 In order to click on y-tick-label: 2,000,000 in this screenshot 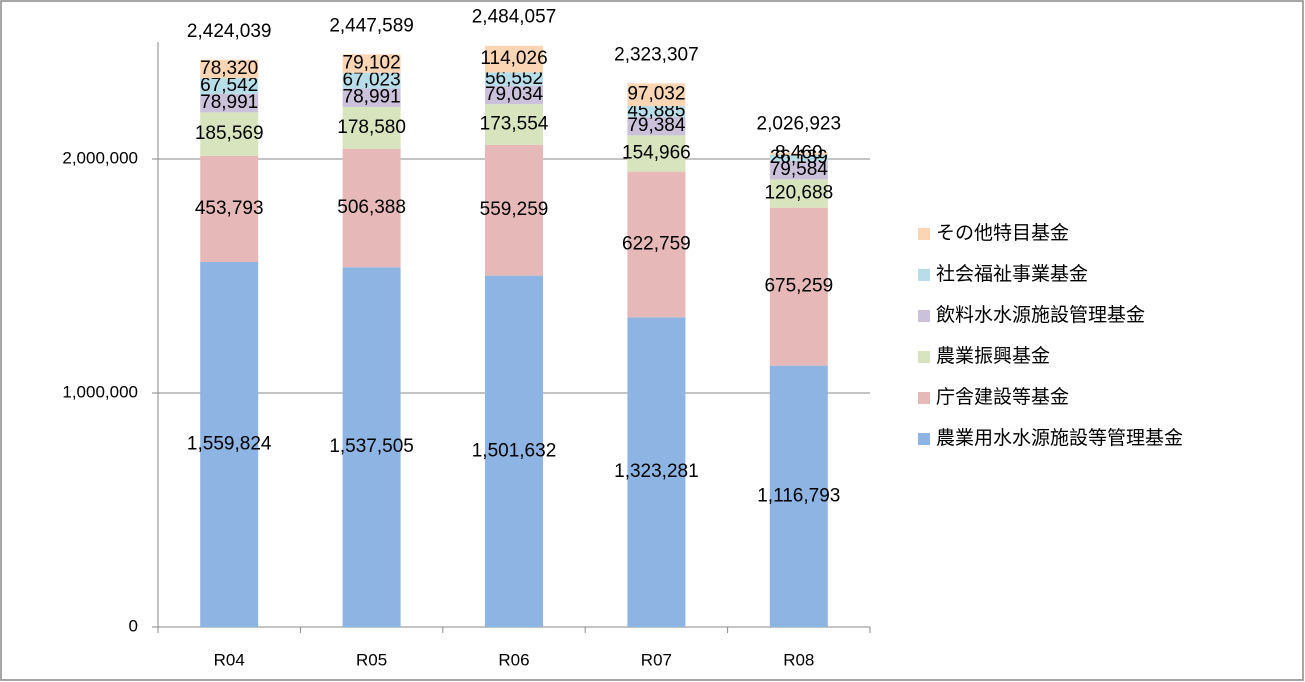, I will do `click(100, 157)`.